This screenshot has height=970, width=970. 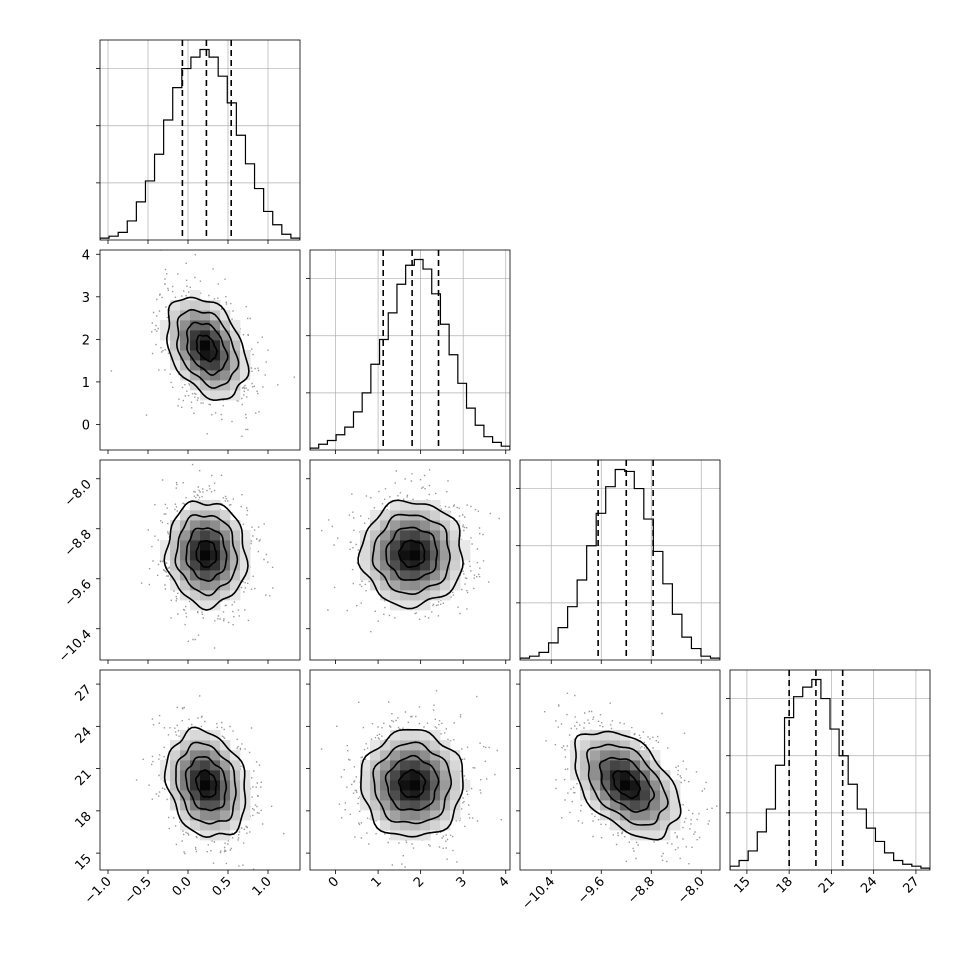 I want to click on y-tick-label: 1, so click(x=86, y=383).